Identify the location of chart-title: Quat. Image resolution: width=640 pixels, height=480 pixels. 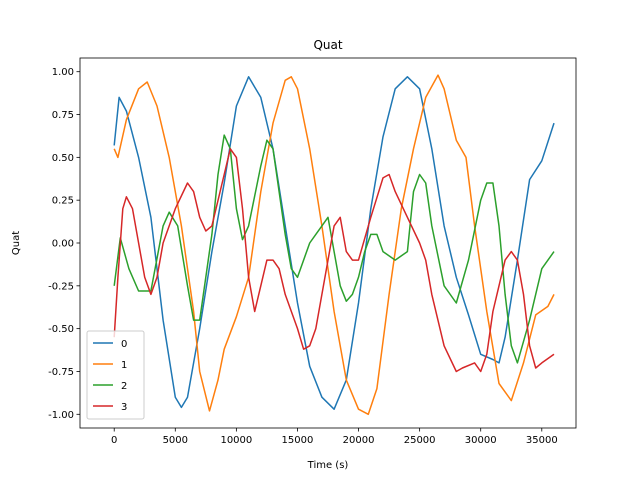
(327, 45).